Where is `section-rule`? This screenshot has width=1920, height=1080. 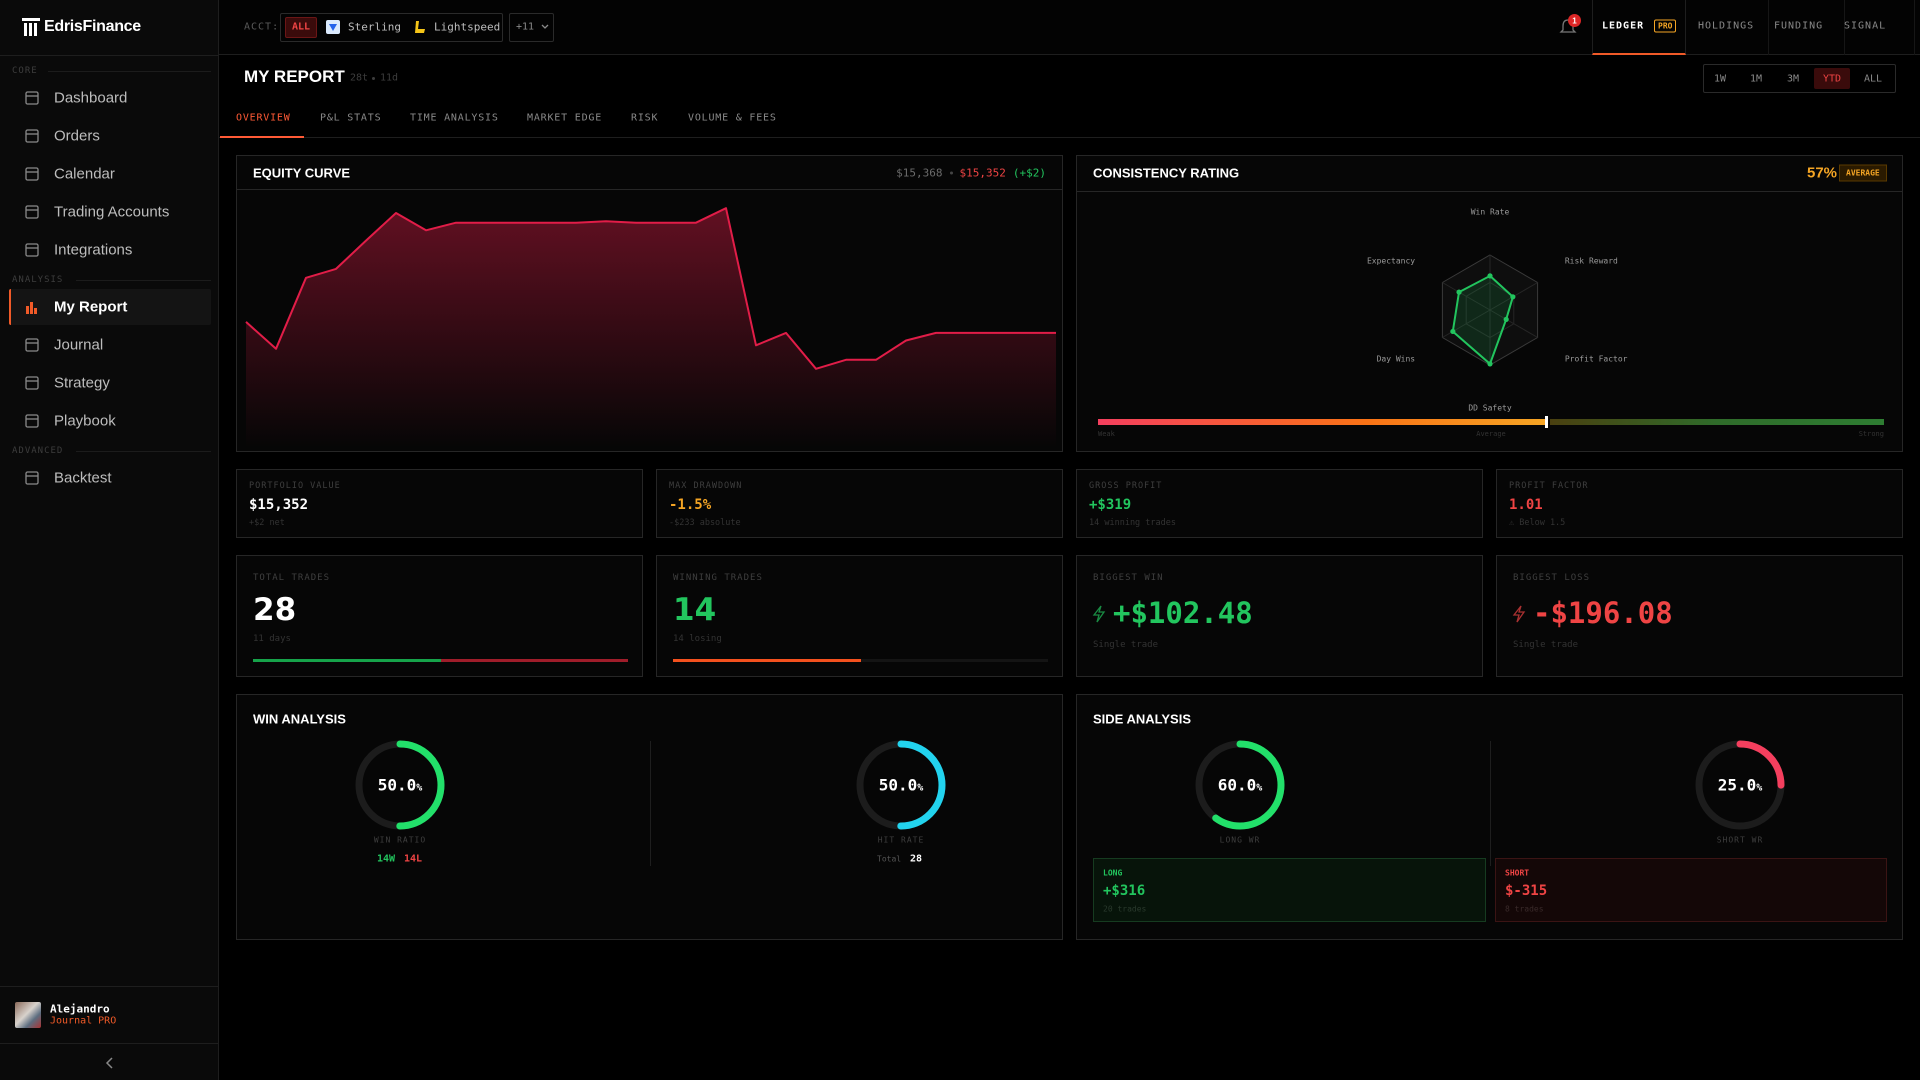 section-rule is located at coordinates (143, 451).